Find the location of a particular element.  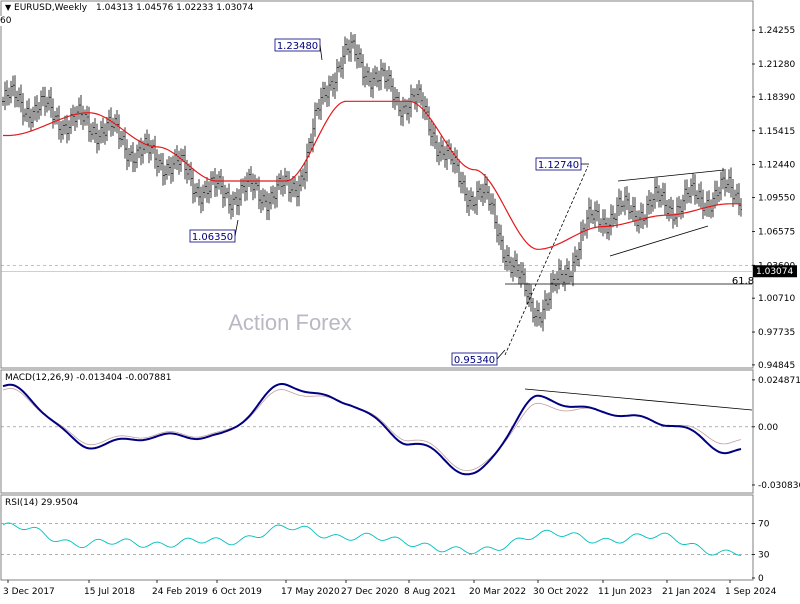

rsi-axis-tick-label: 70 is located at coordinates (764, 524).